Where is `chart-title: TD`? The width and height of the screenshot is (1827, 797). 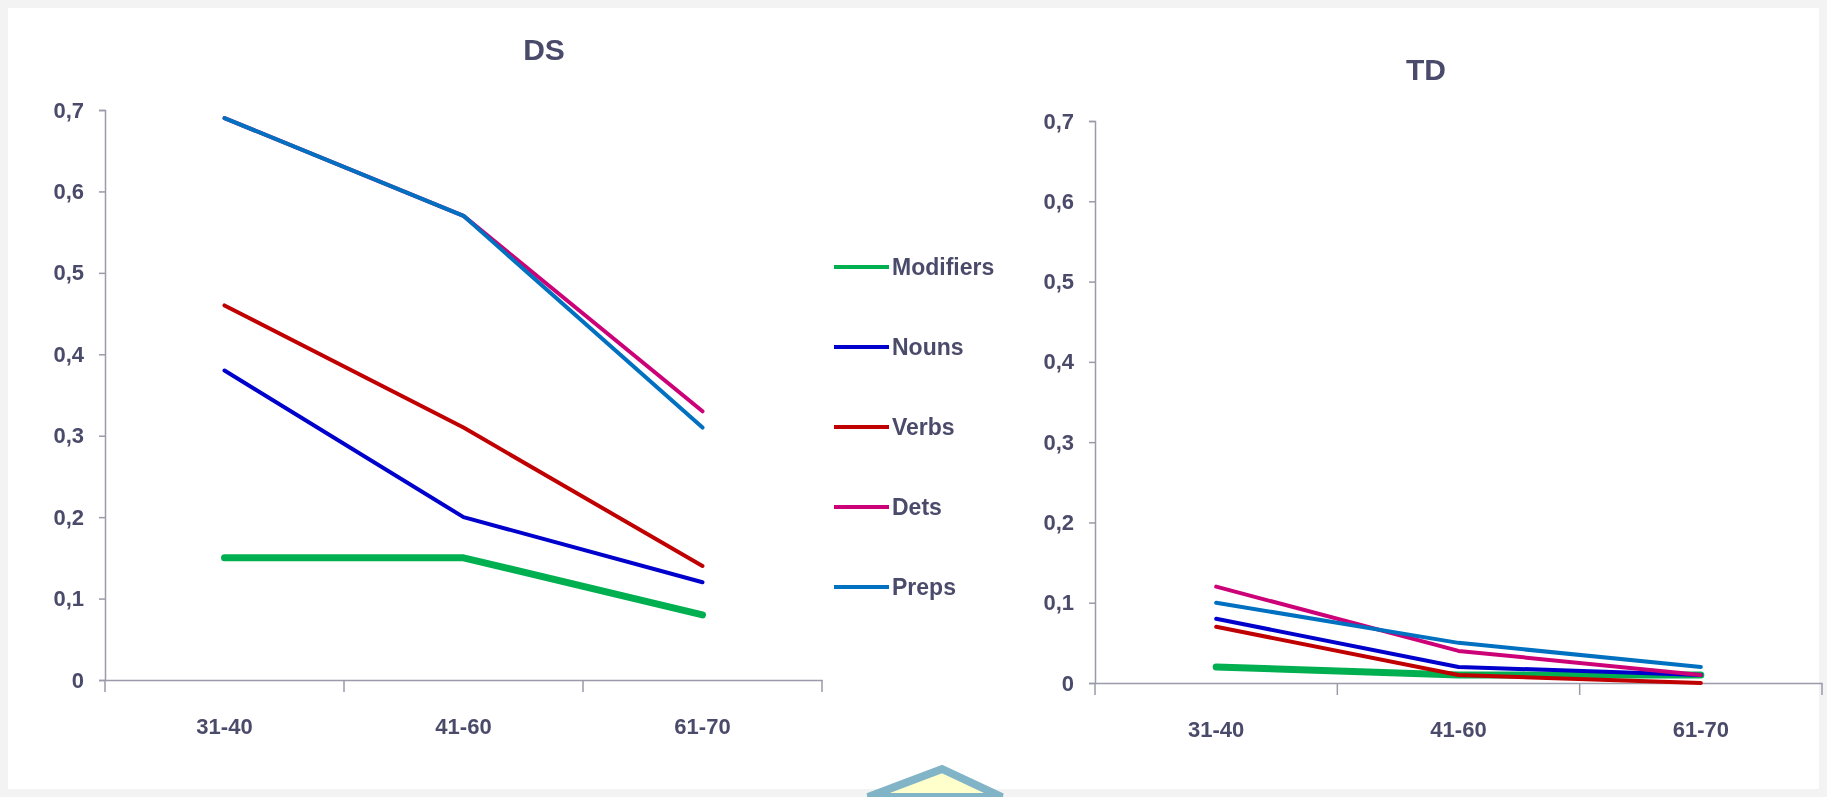 chart-title: TD is located at coordinates (1426, 69).